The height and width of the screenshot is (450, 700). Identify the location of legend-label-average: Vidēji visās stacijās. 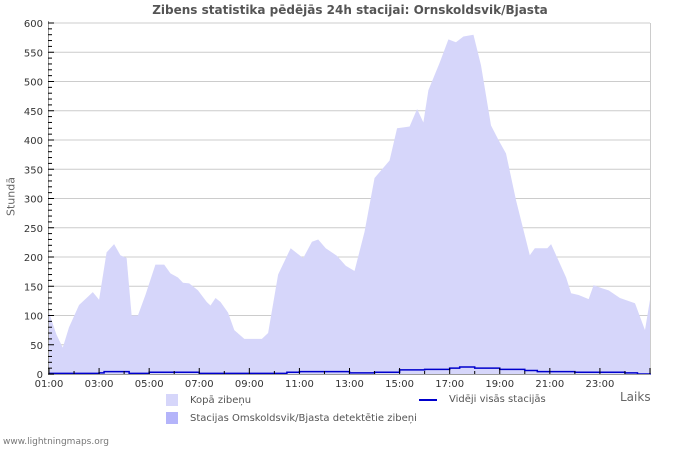
(497, 399).